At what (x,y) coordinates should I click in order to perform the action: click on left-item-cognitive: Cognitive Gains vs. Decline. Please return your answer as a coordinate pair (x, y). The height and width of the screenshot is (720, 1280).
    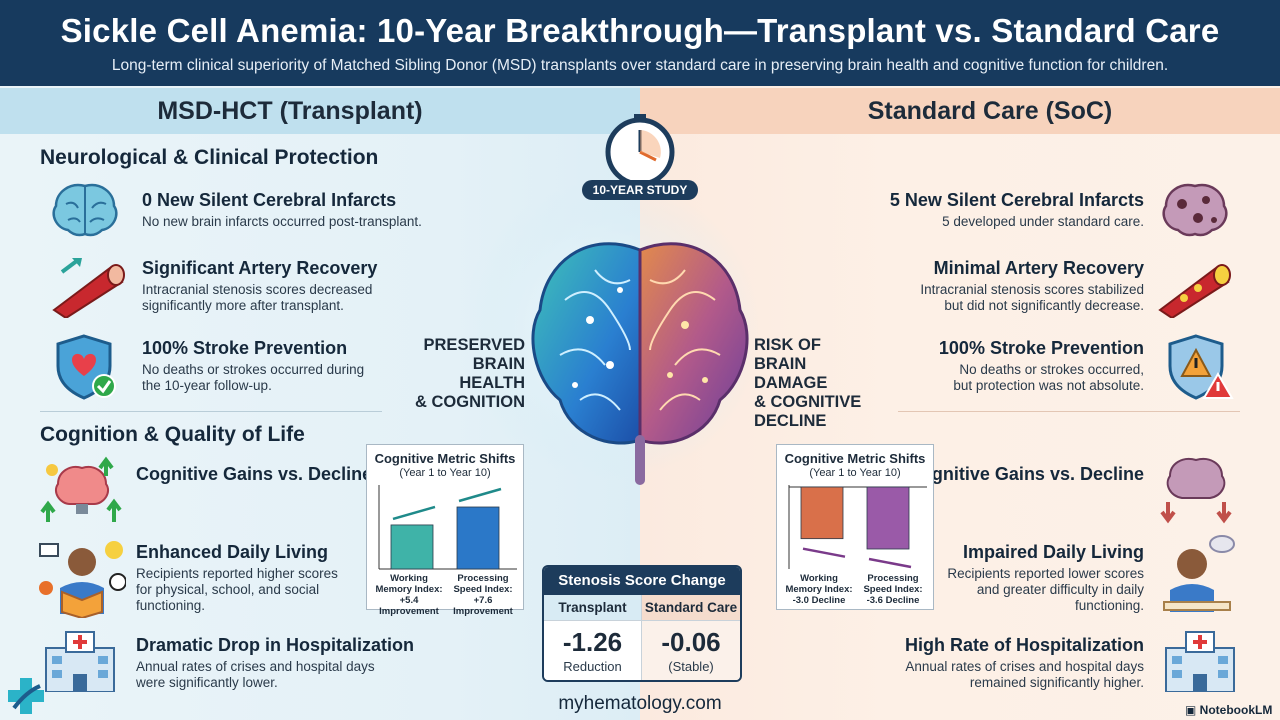
    Looking at the image, I should click on (254, 474).